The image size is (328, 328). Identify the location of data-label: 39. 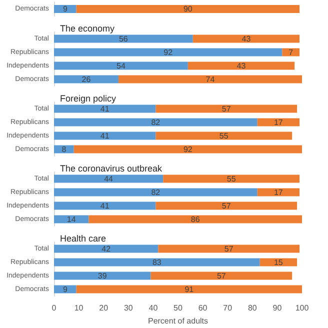
(103, 275).